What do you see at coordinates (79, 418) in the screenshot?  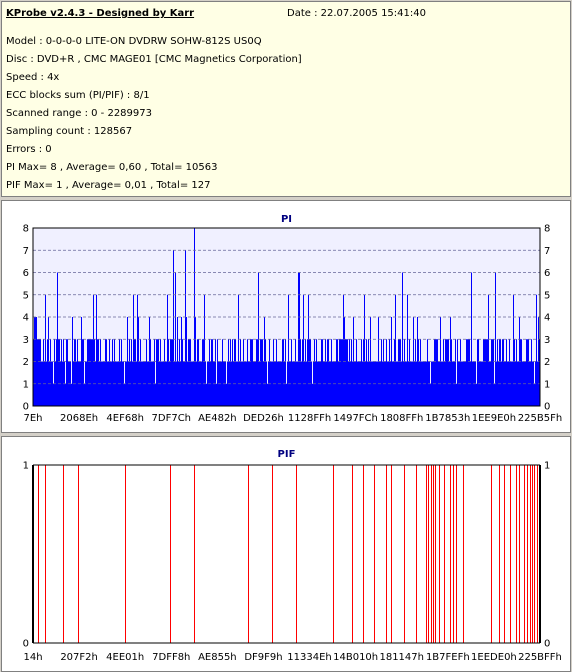 I see `x-tick-label: 2068Eh` at bounding box center [79, 418].